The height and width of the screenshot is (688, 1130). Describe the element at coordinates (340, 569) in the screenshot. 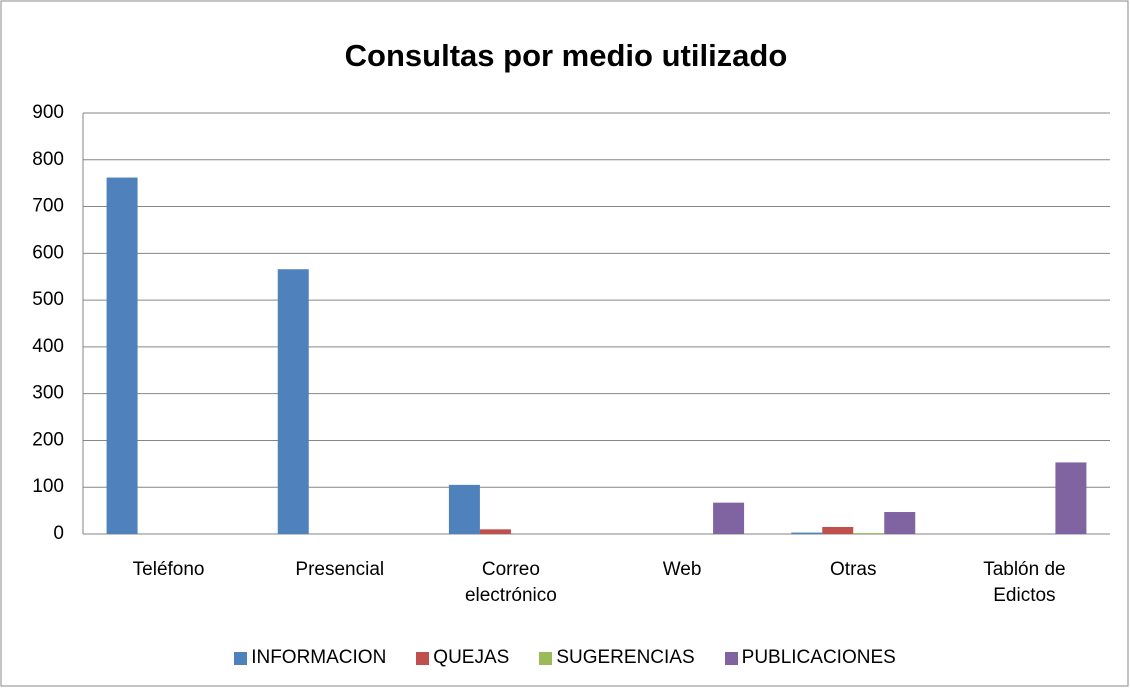

I see `x-tick-label: Presencial` at that location.